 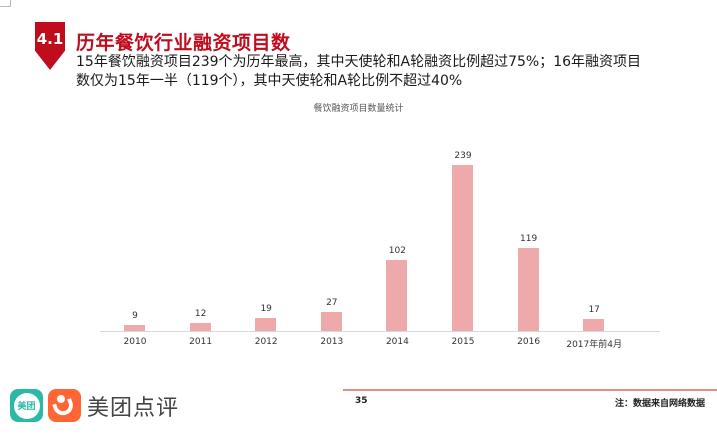 What do you see at coordinates (266, 308) in the screenshot?
I see `data-label: 19` at bounding box center [266, 308].